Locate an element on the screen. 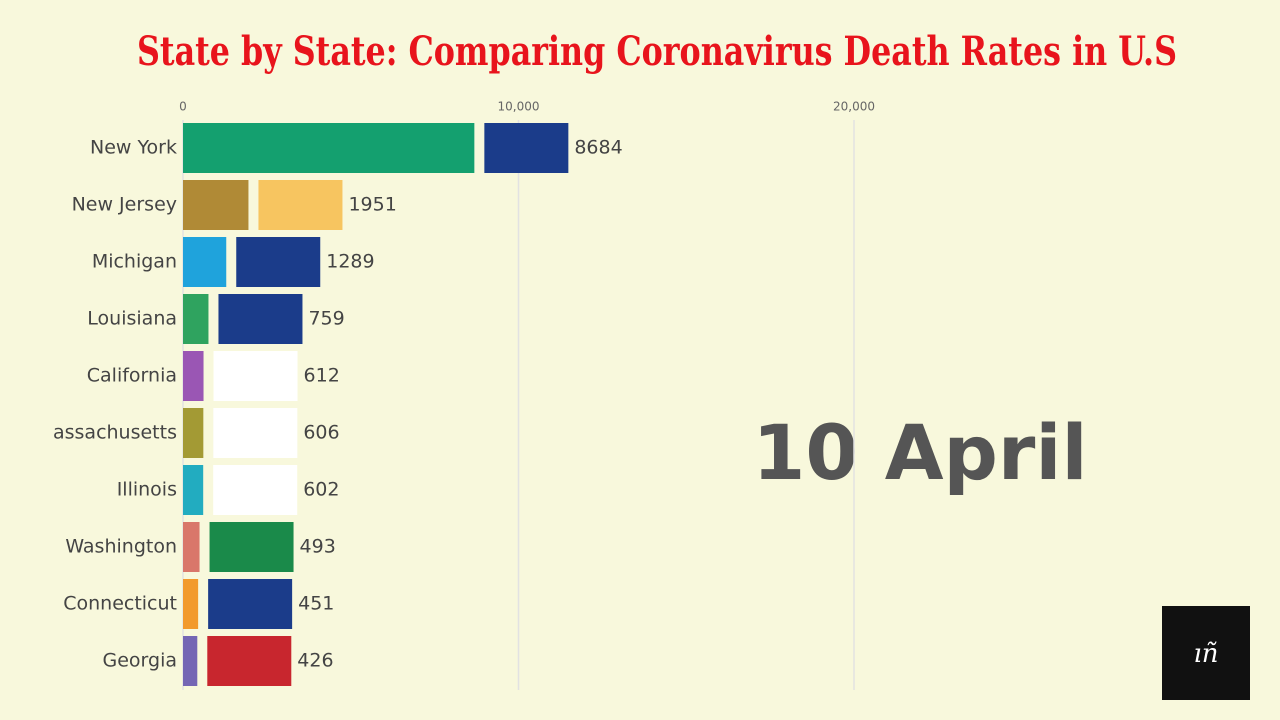 The width and height of the screenshot is (1280, 720). logo-box is located at coordinates (1206, 653).